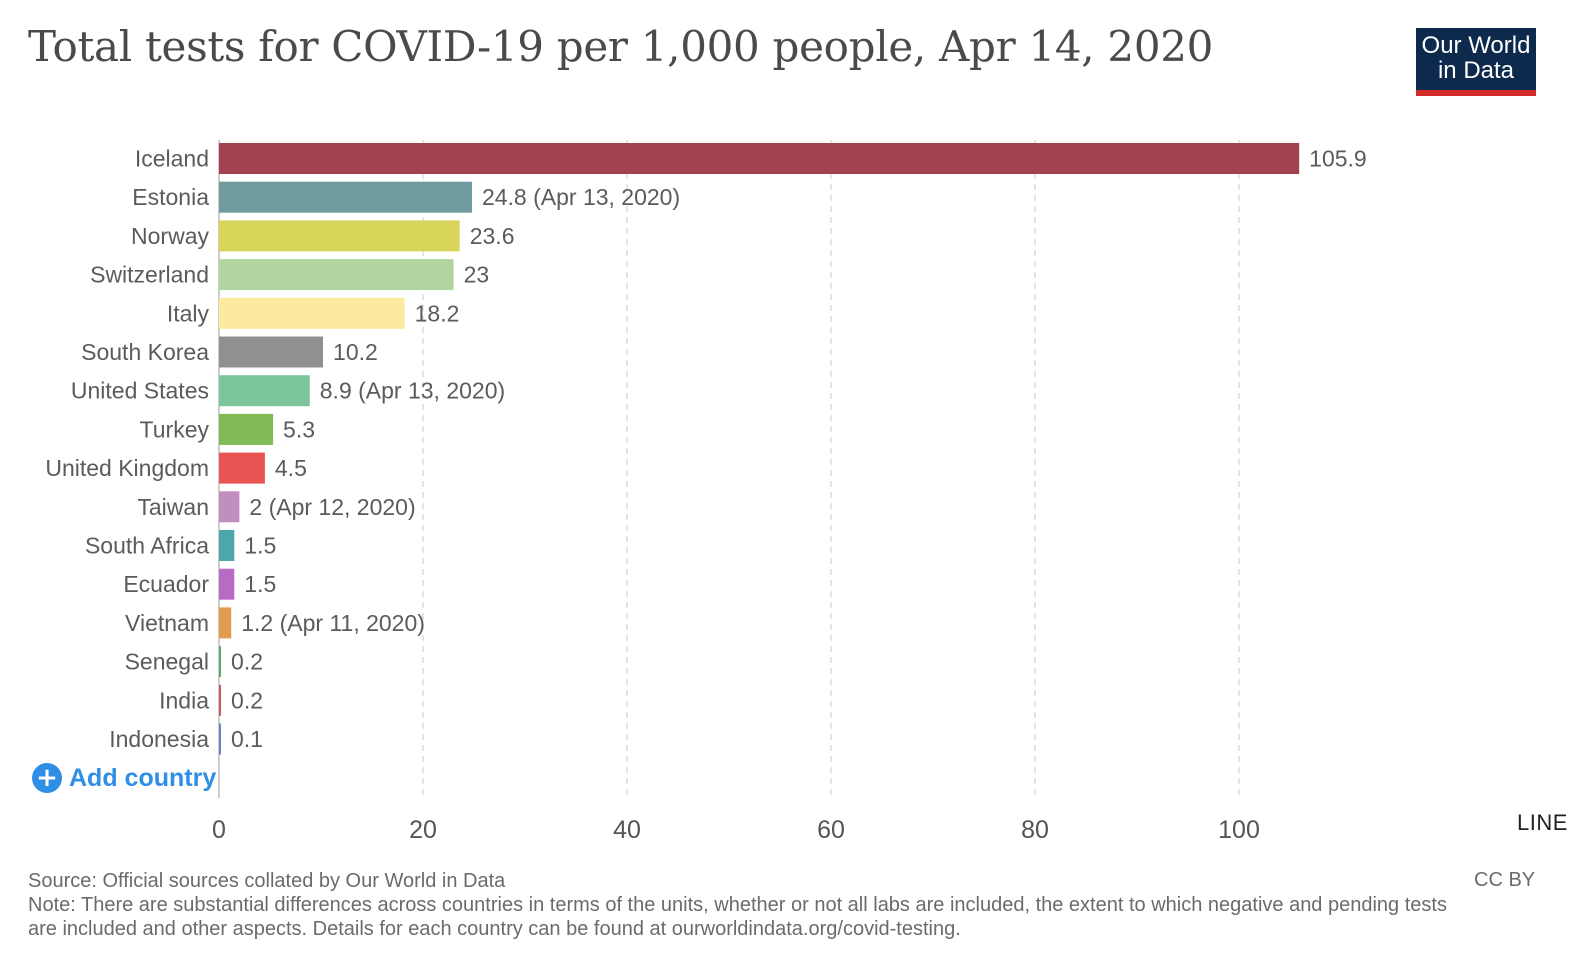 The height and width of the screenshot is (976, 1590). I want to click on value-label: 10.2, so click(355, 352).